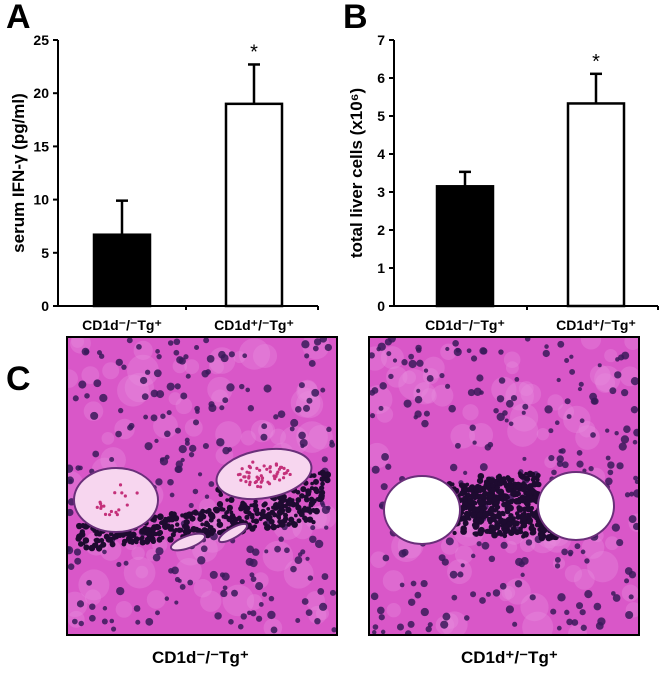 The width and height of the screenshot is (667, 673). I want to click on y-axis-label: total liver cells (x10⁶), so click(356, 173).